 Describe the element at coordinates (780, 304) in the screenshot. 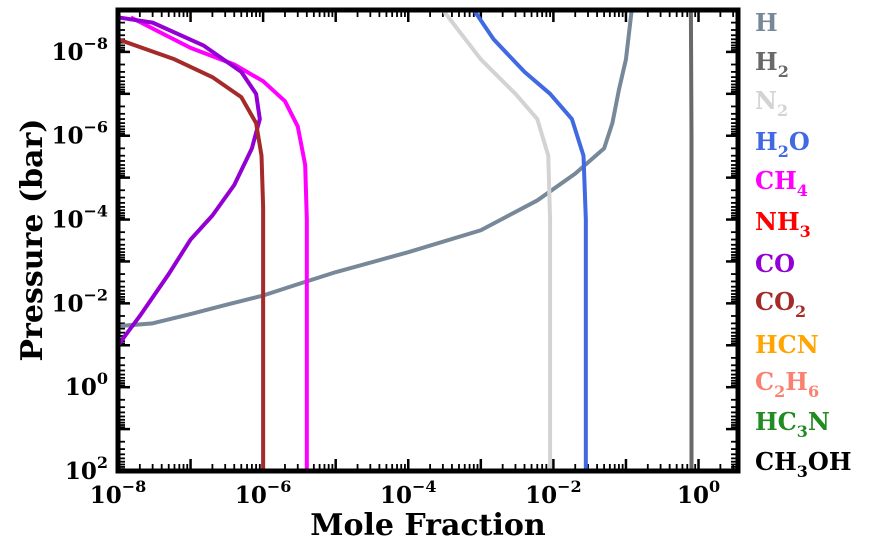

I see `legend-entry-co2: CO2` at that location.